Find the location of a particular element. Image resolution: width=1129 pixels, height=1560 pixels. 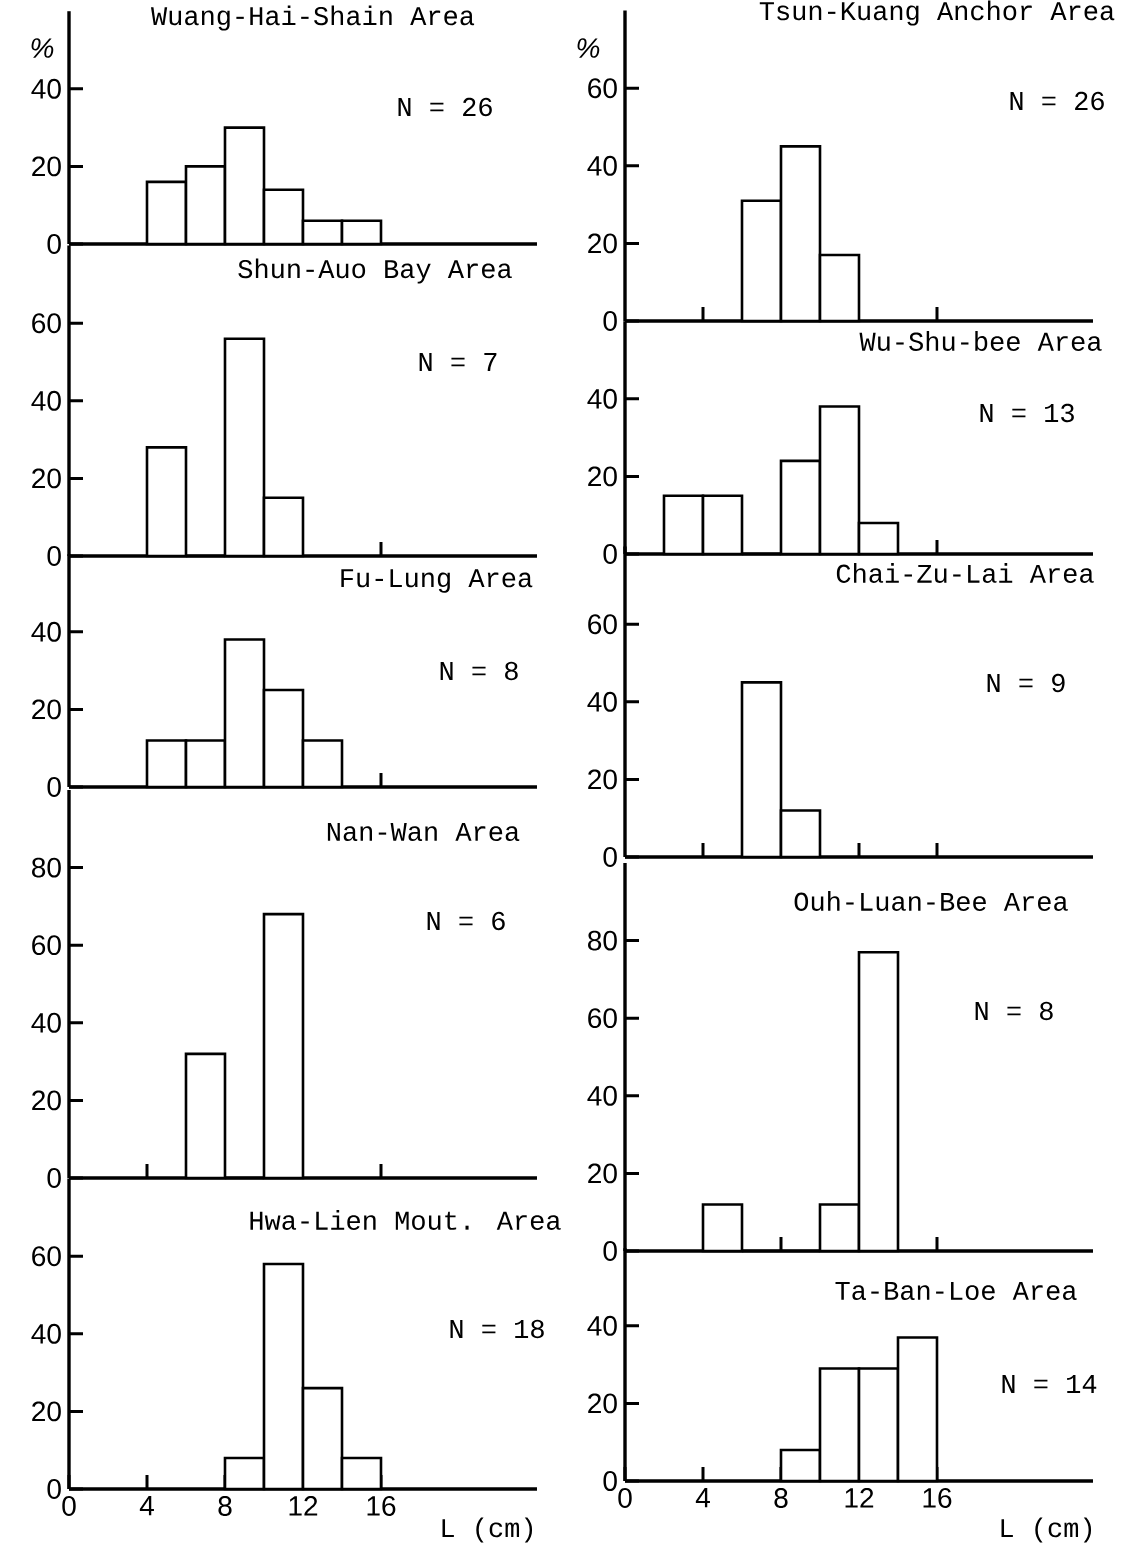

annotation: N = 18 is located at coordinates (497, 1329).